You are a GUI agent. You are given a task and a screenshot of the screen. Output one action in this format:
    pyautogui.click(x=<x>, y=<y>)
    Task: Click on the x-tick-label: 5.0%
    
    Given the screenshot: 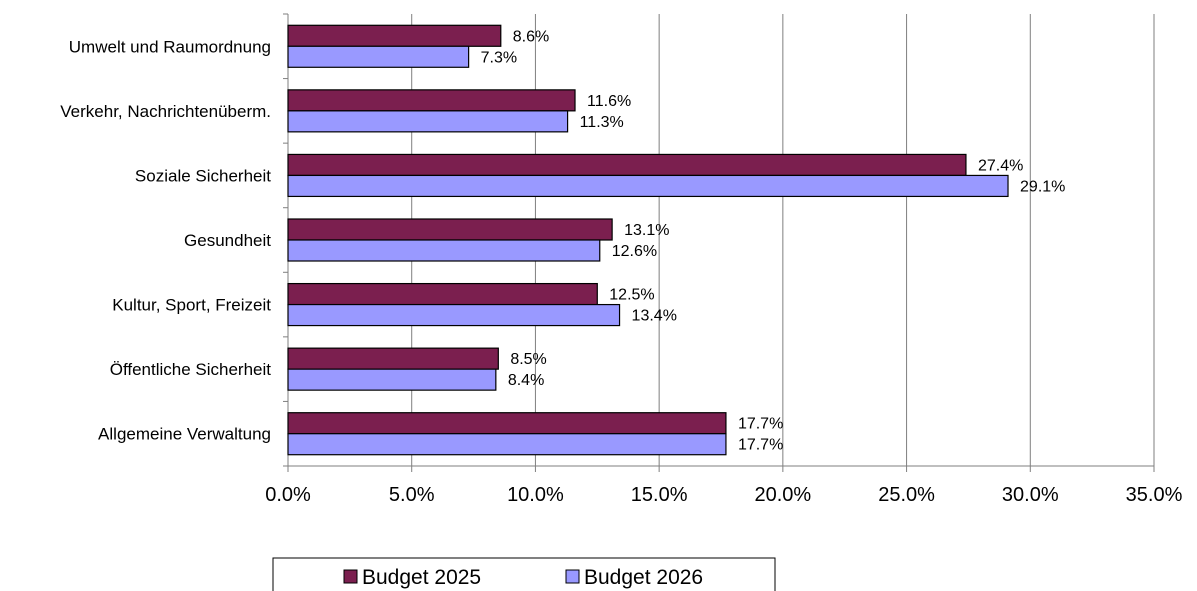 What is the action you would take?
    pyautogui.click(x=412, y=495)
    